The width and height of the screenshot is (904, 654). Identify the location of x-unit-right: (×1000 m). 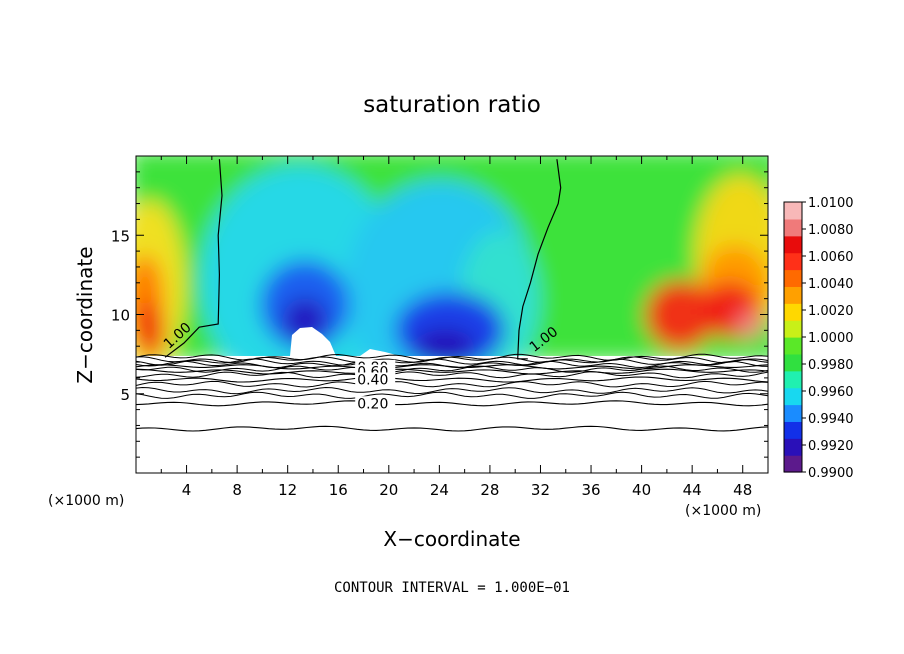
(723, 511).